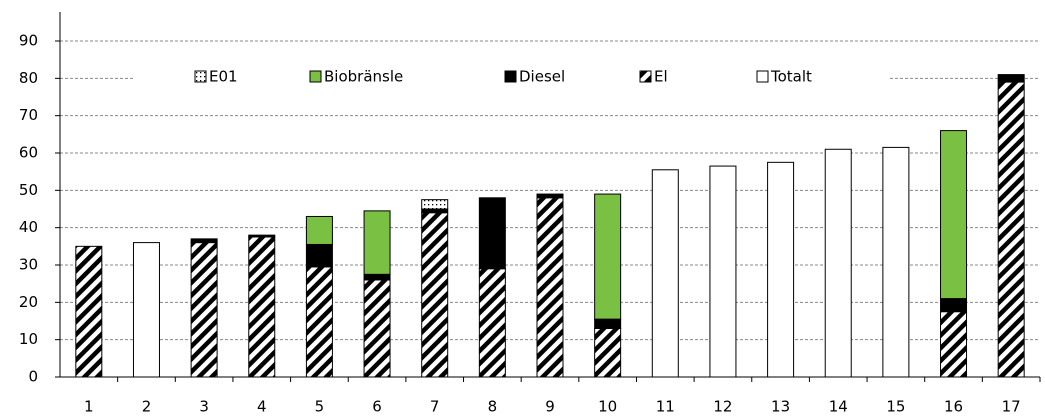 The image size is (1045, 416). What do you see at coordinates (28, 153) in the screenshot?
I see `y-tick-label: 60` at bounding box center [28, 153].